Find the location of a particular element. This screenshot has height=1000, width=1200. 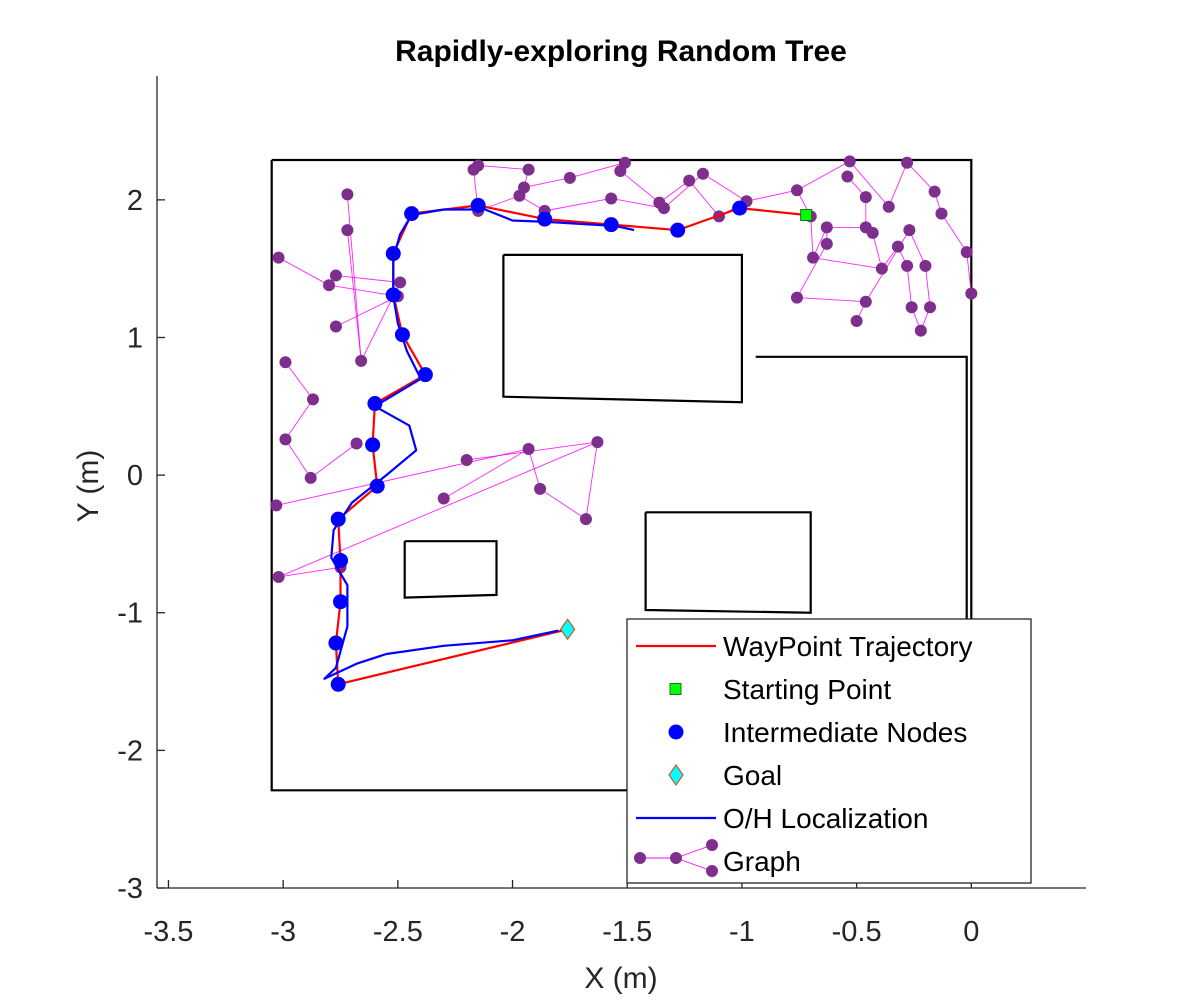

x-tick-label: -2.5 is located at coordinates (398, 932).